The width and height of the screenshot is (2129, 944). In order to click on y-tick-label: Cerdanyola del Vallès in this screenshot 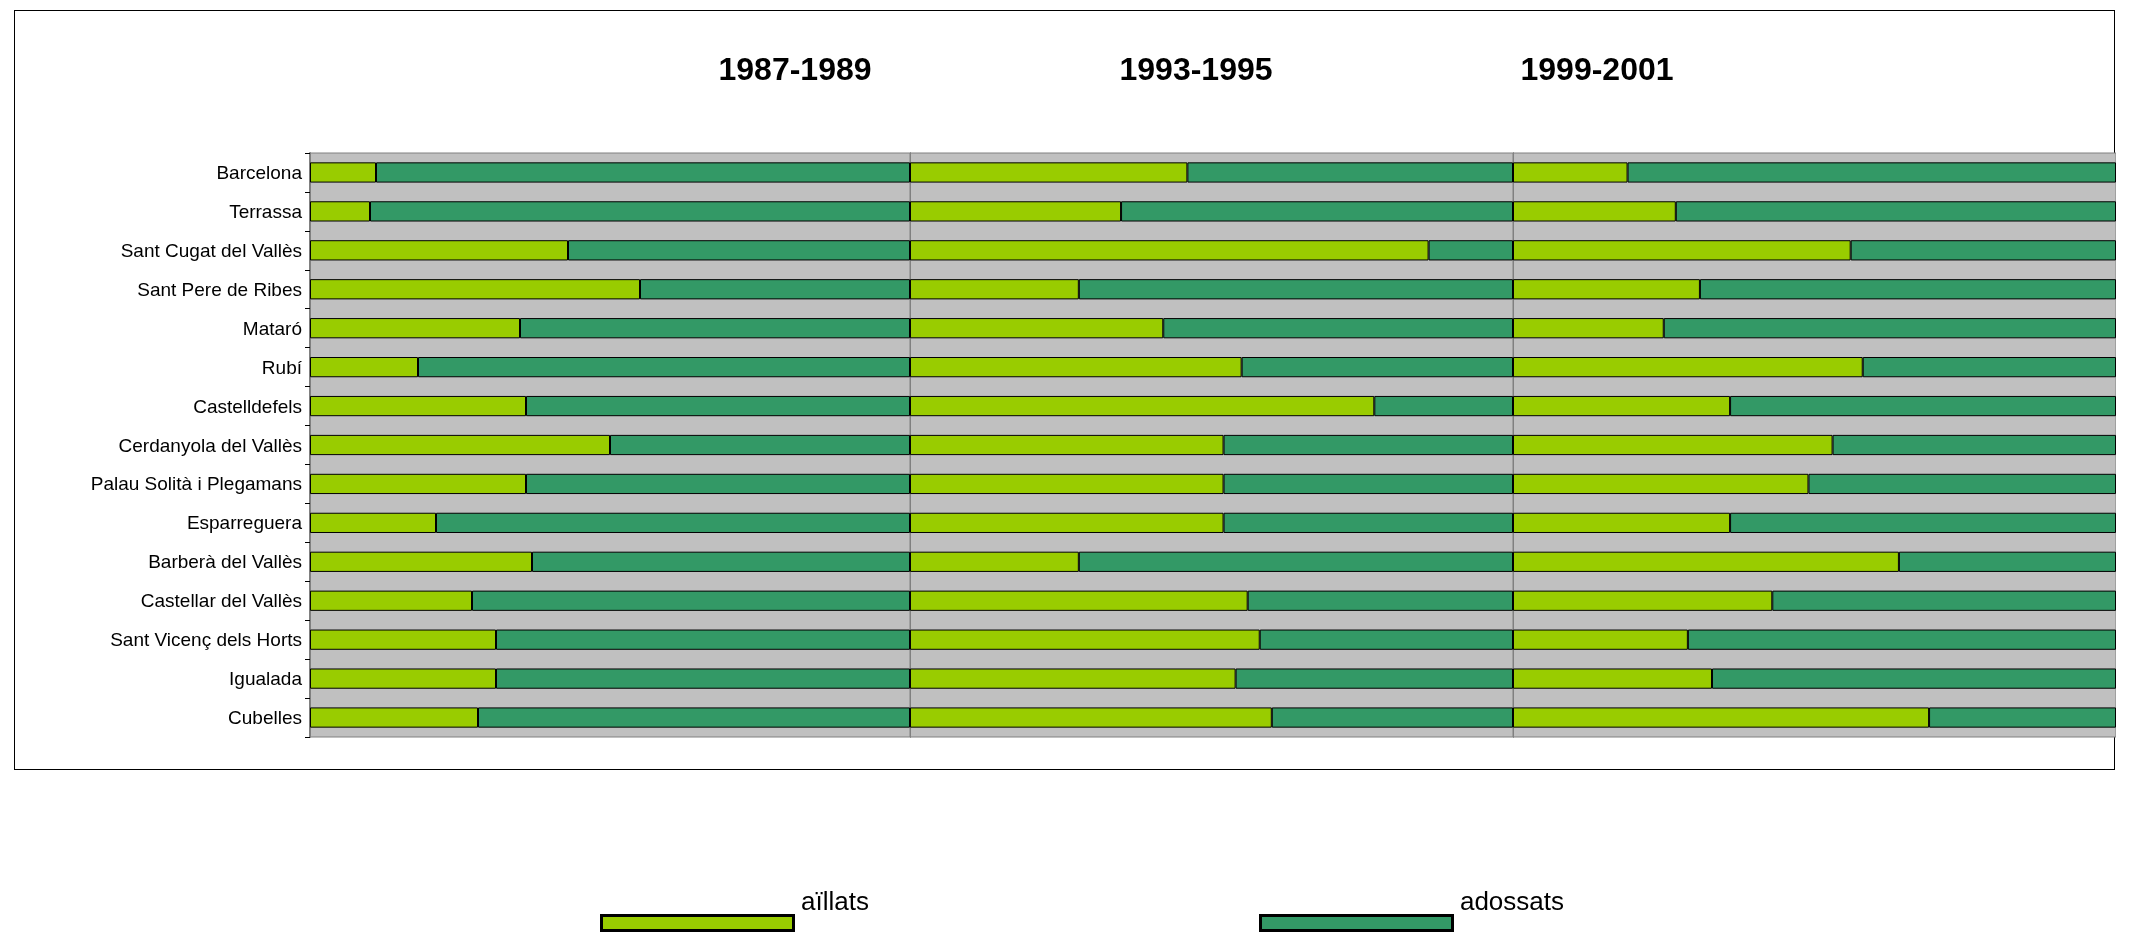, I will do `click(210, 445)`.